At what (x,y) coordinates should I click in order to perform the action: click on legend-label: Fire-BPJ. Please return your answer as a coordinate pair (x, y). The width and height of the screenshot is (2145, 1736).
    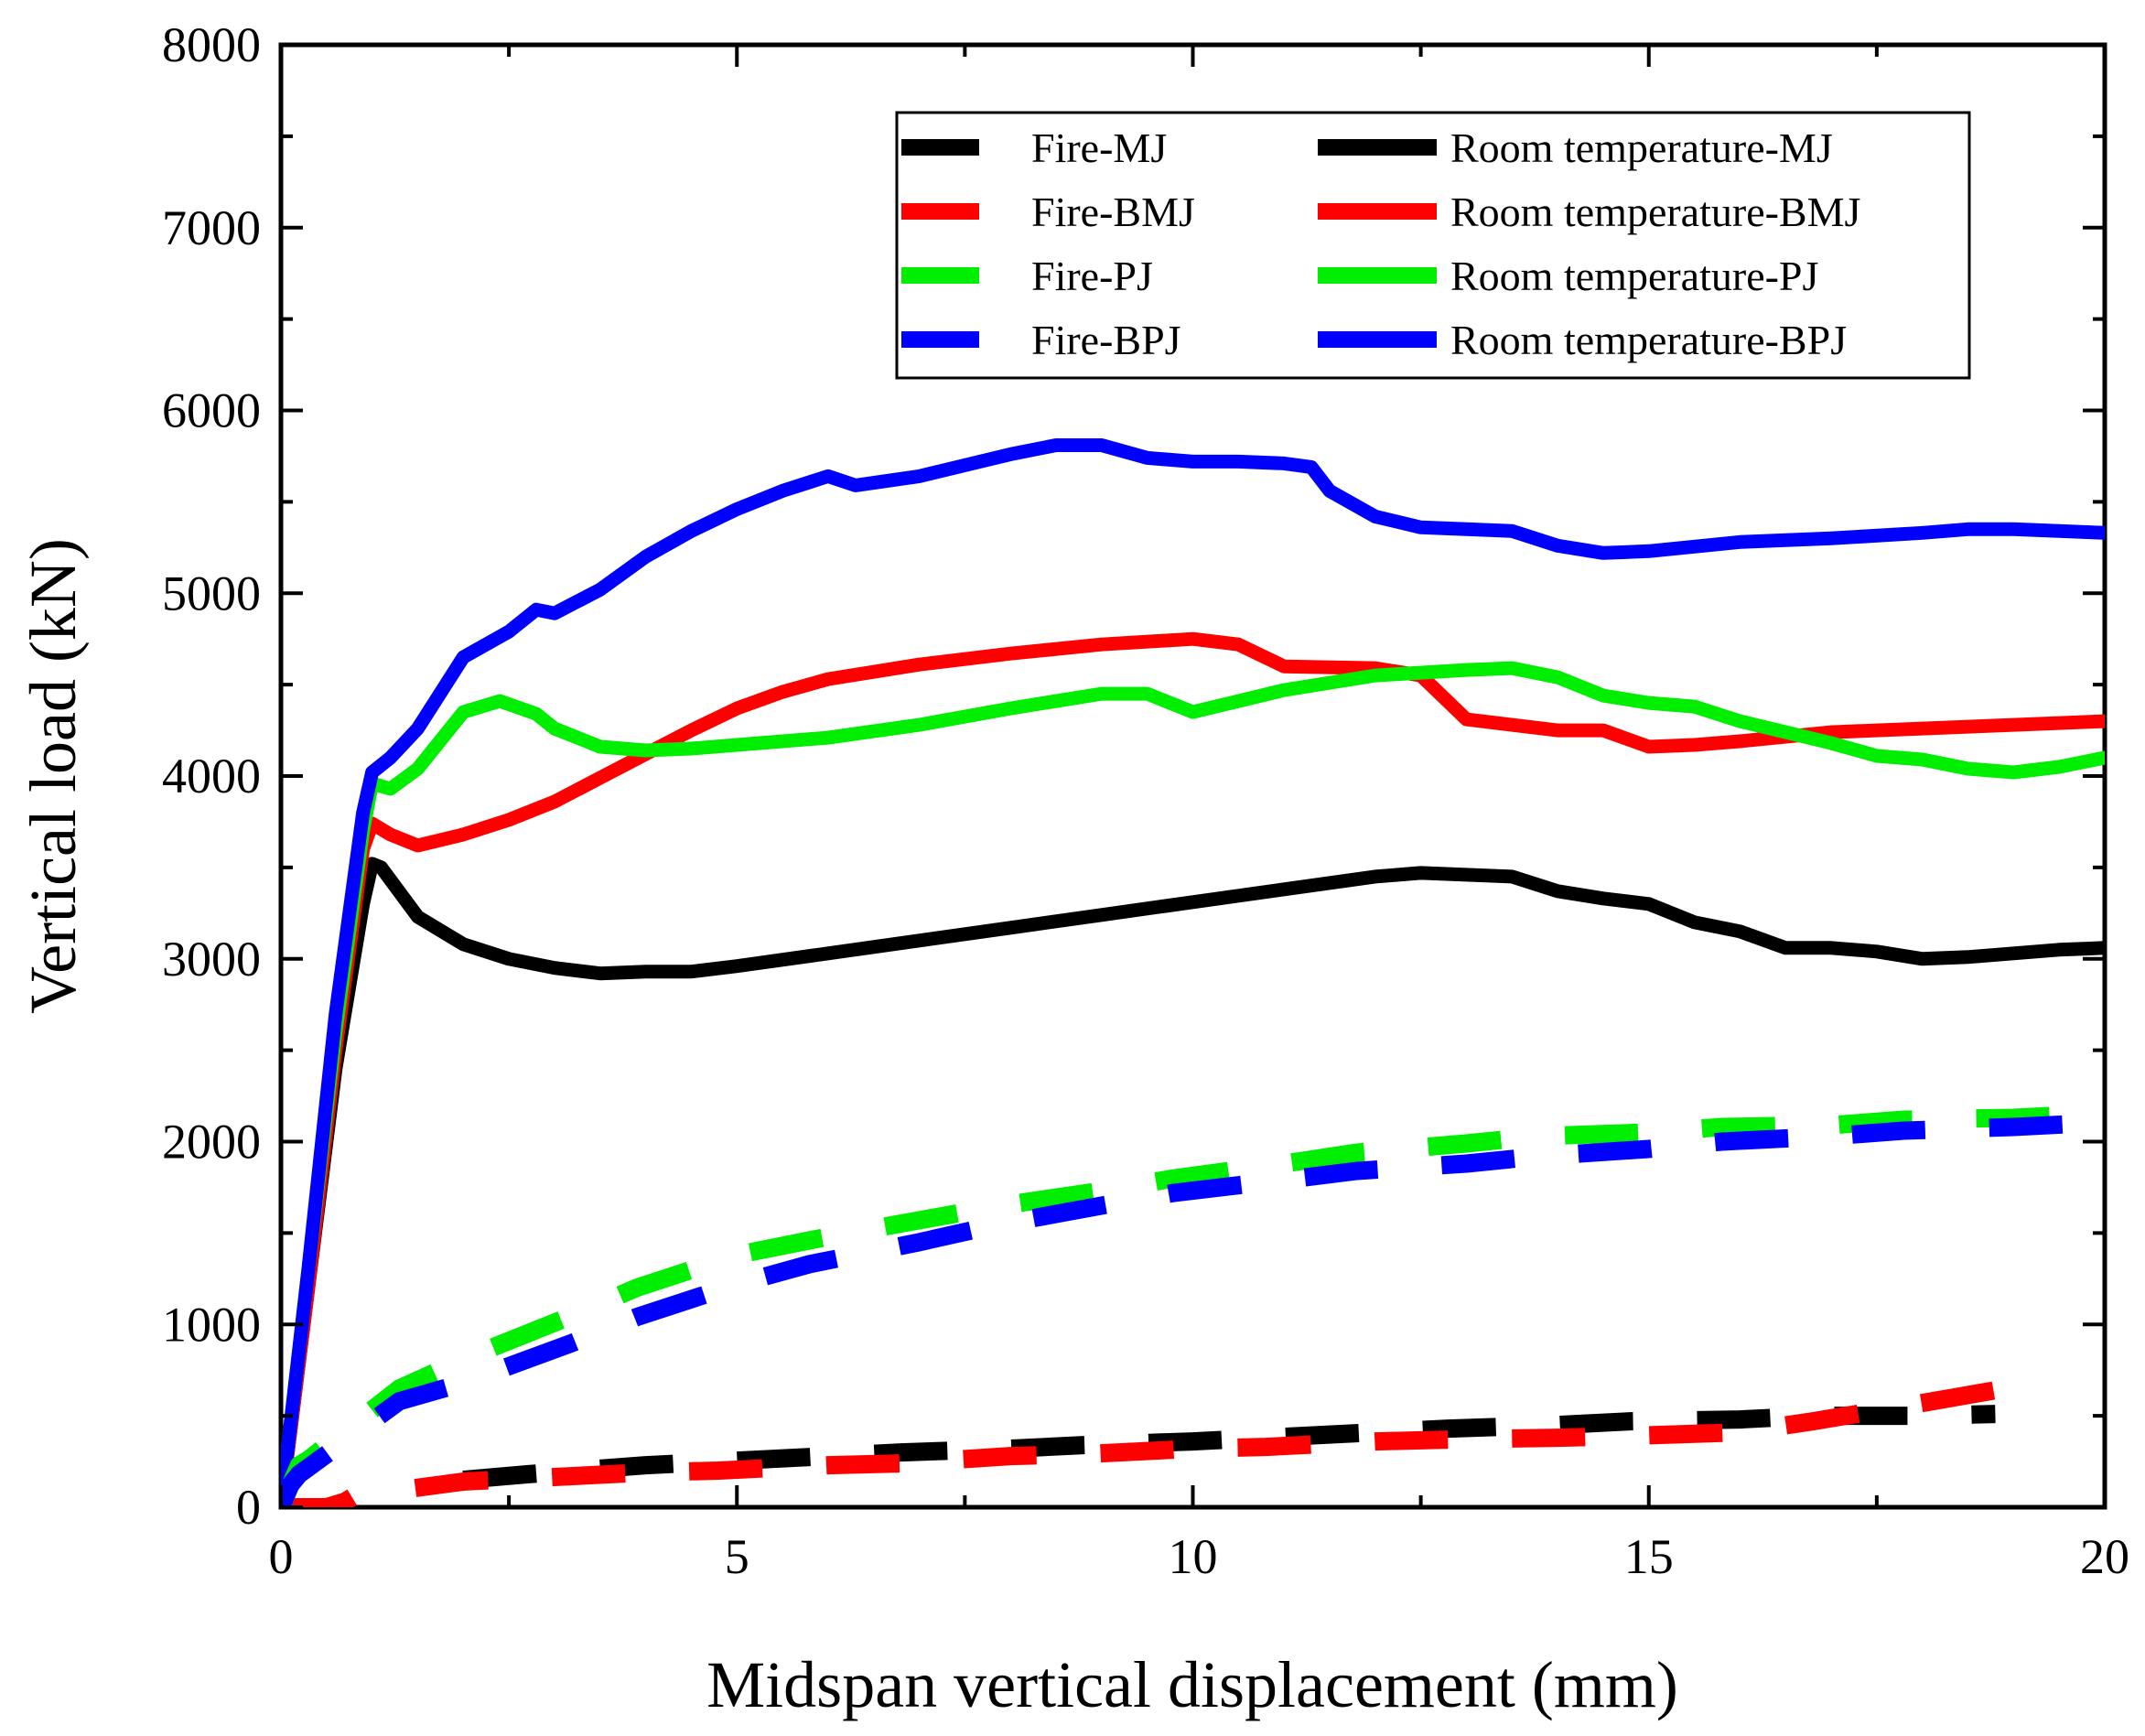
    Looking at the image, I should click on (1106, 340).